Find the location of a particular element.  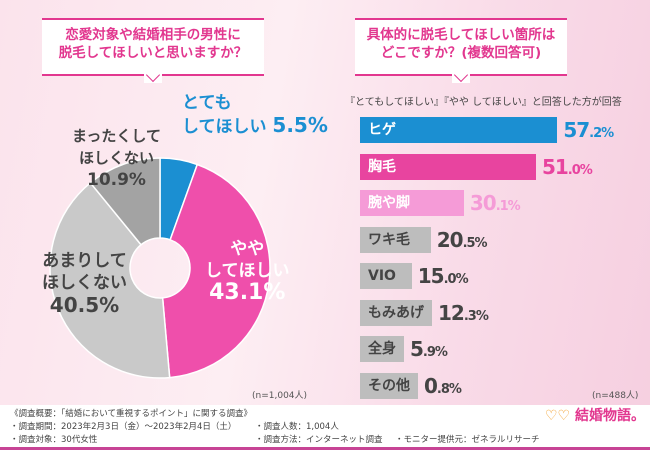

question-box-right: 具体的に脱毛してほしい箇所は どこですか？(複数回答可) is located at coordinates (461, 50).